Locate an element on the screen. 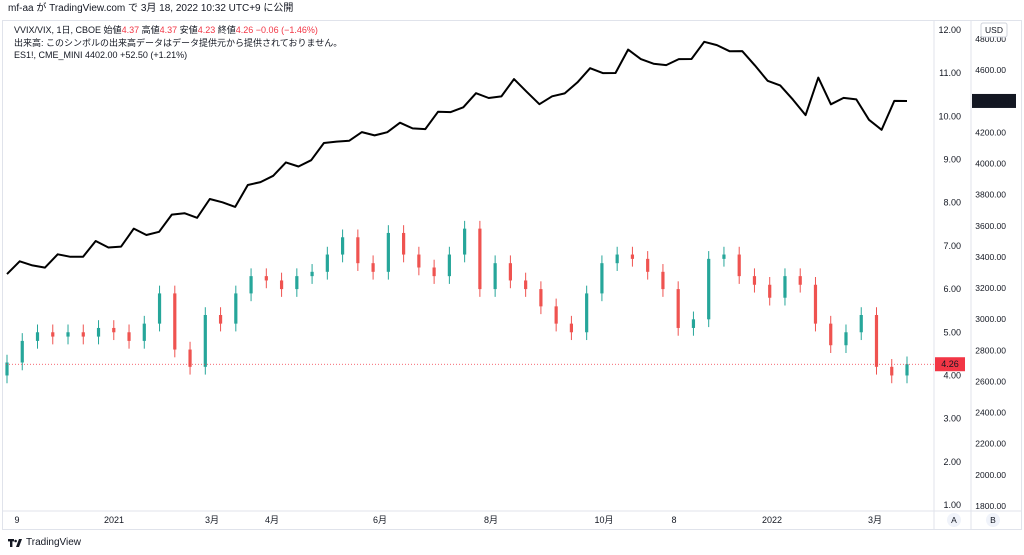  time-axis-label: 9 is located at coordinates (16, 520).